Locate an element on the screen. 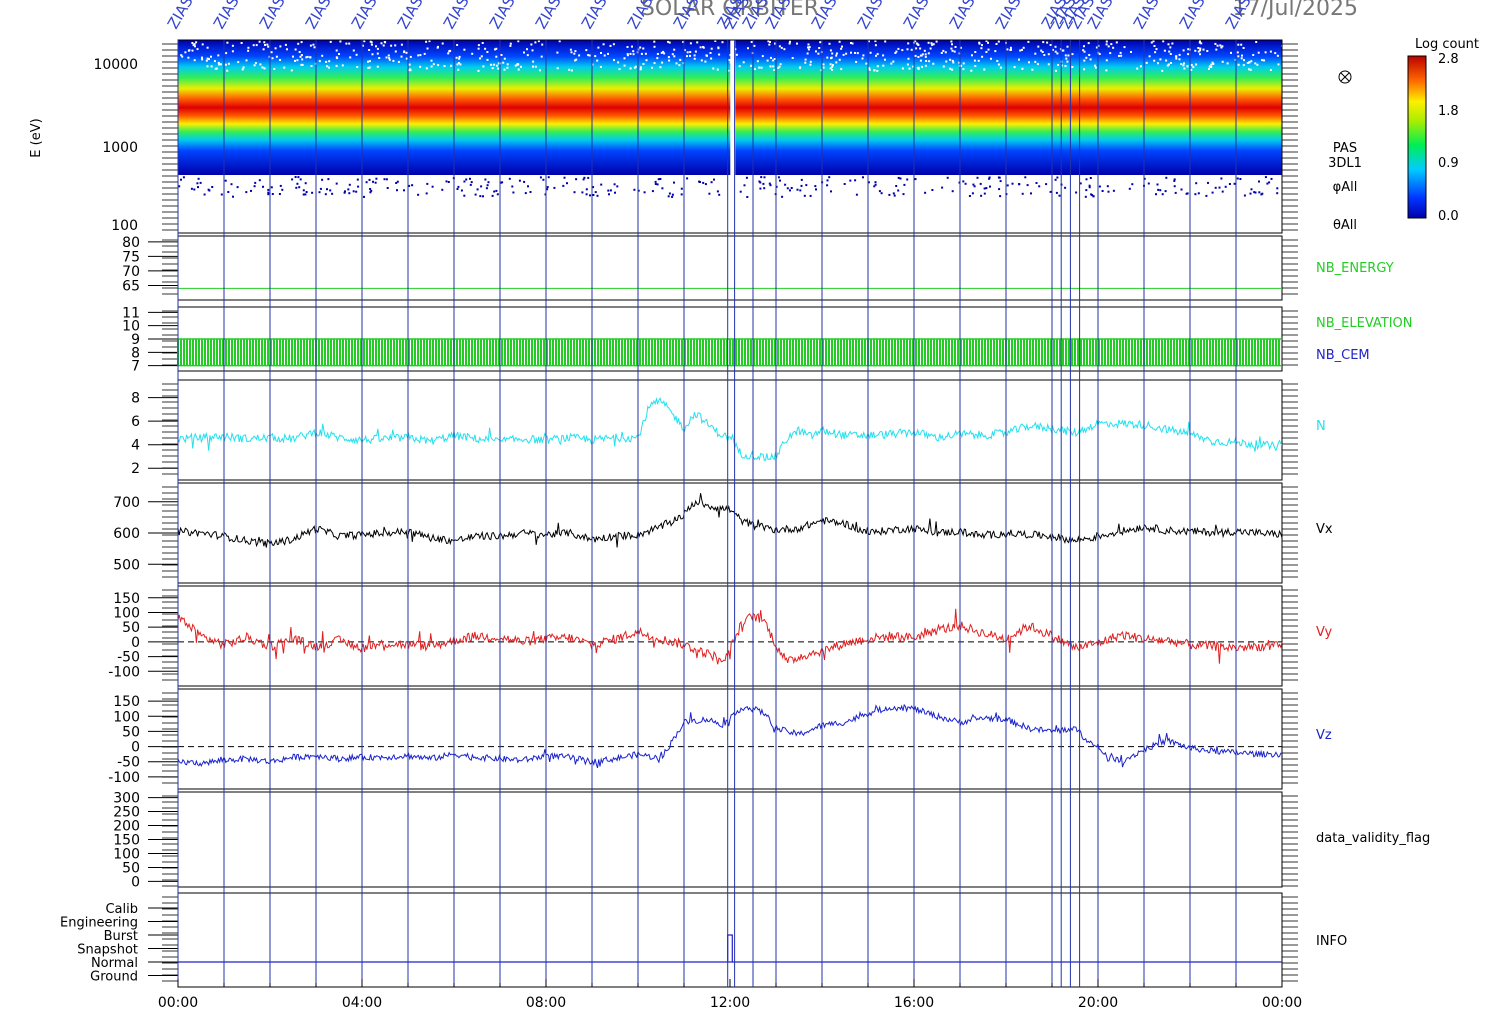 This screenshot has height=1020, width=1512. panel-frame is located at coordinates (730, 268).